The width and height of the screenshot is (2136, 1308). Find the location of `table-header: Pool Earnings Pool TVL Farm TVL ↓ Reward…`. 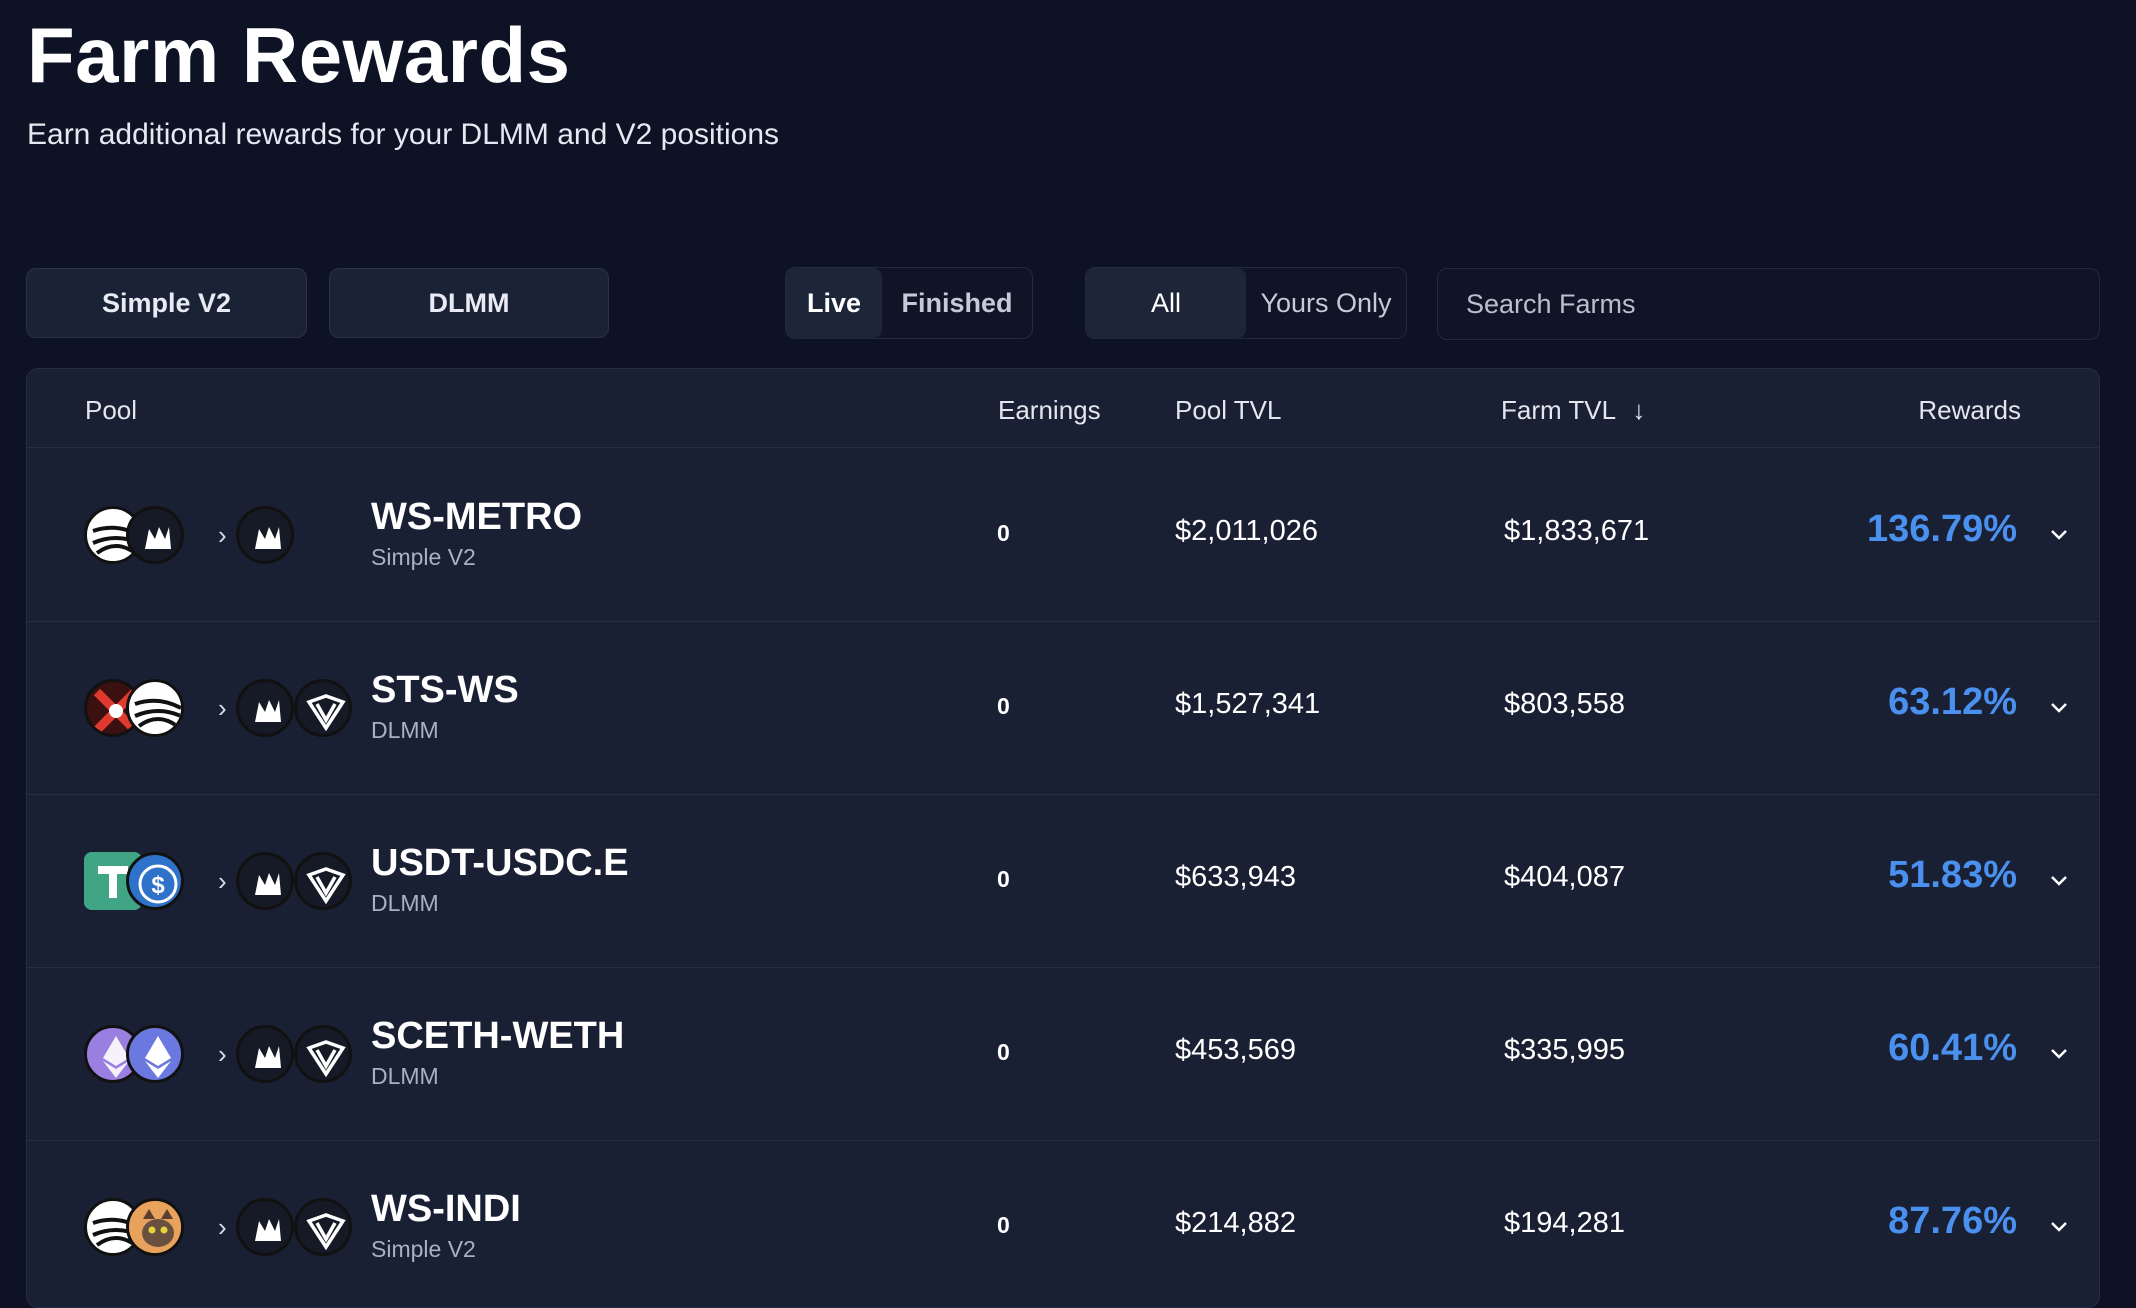

table-header: Pool Earnings Pool TVL Farm TVL ↓ Reward… is located at coordinates (1063, 408).